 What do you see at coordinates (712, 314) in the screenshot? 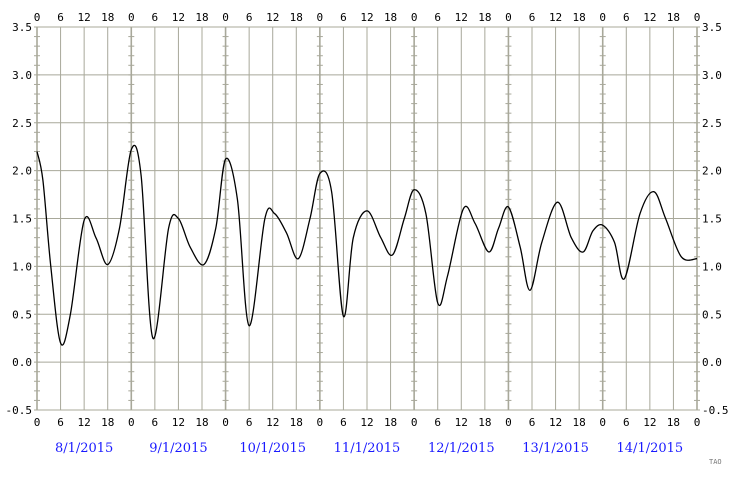
I see `y-tick-label-right: 0.5` at bounding box center [712, 314].